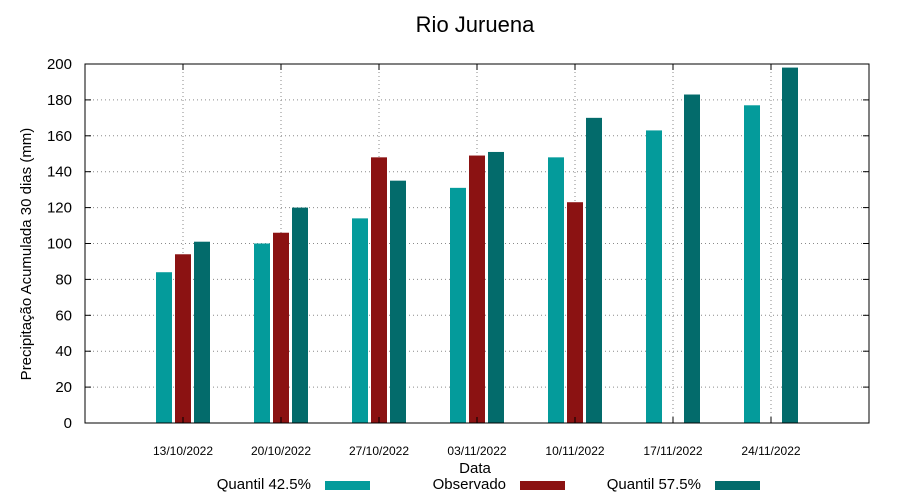  Describe the element at coordinates (26, 254) in the screenshot. I see `y-axis-label: Precipitação Acumulada 30 dias (mm)` at that location.